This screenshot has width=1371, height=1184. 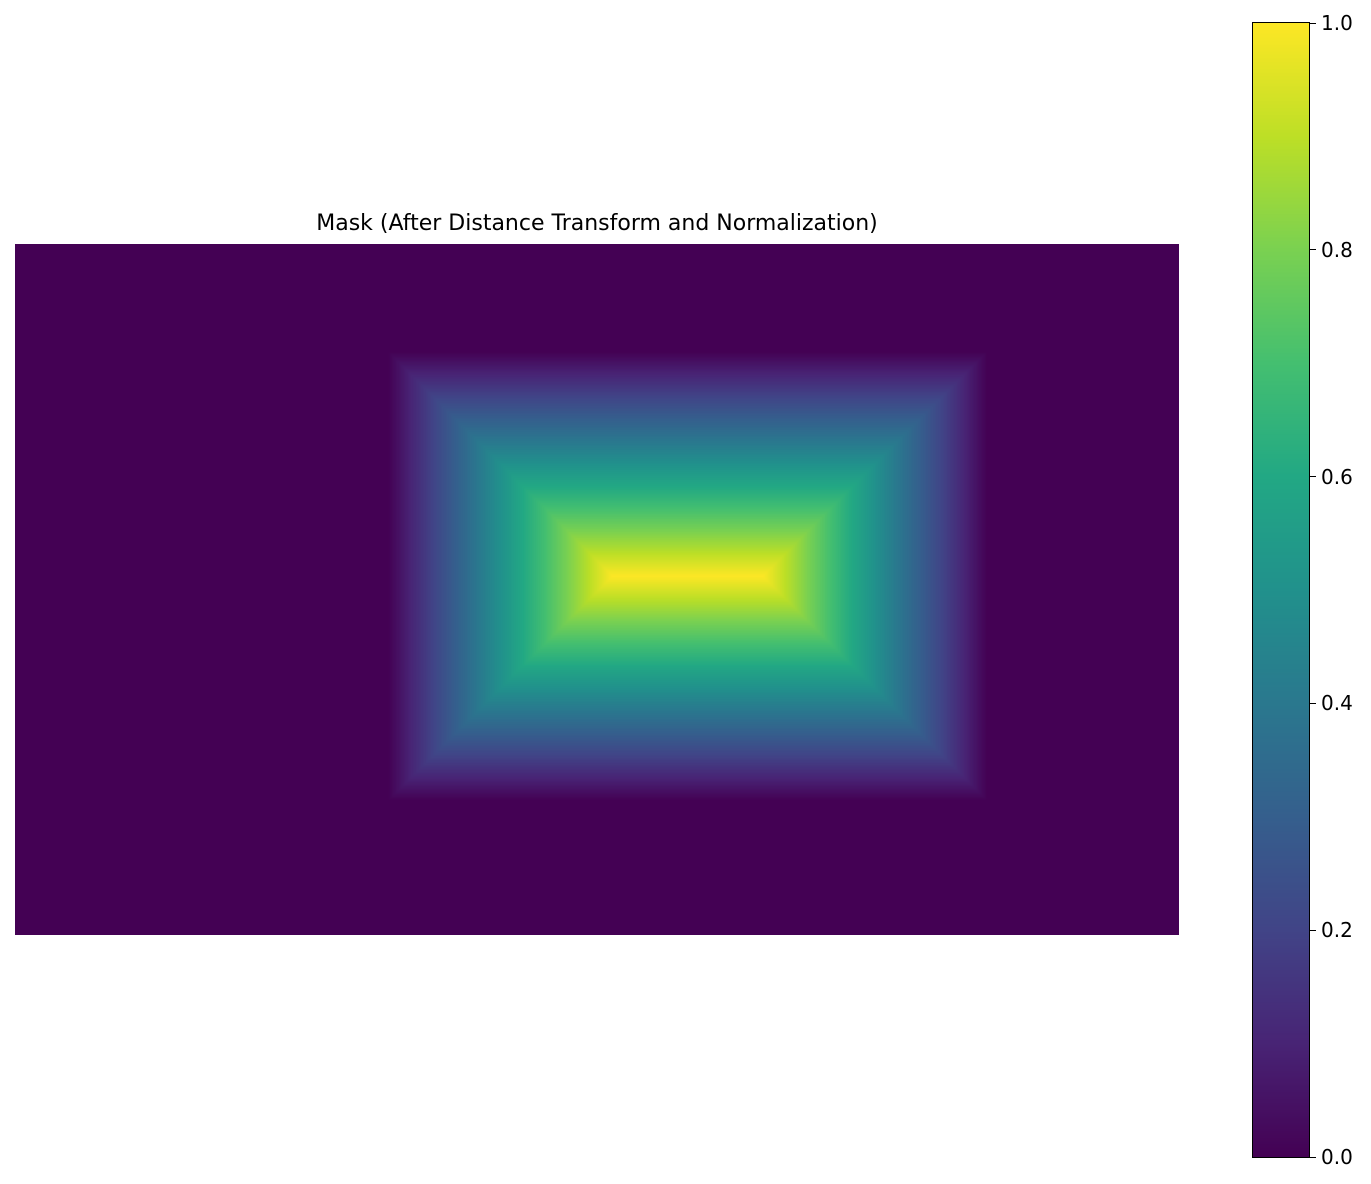 I want to click on colorbar-tick-label: 0.4, so click(x=1337, y=703).